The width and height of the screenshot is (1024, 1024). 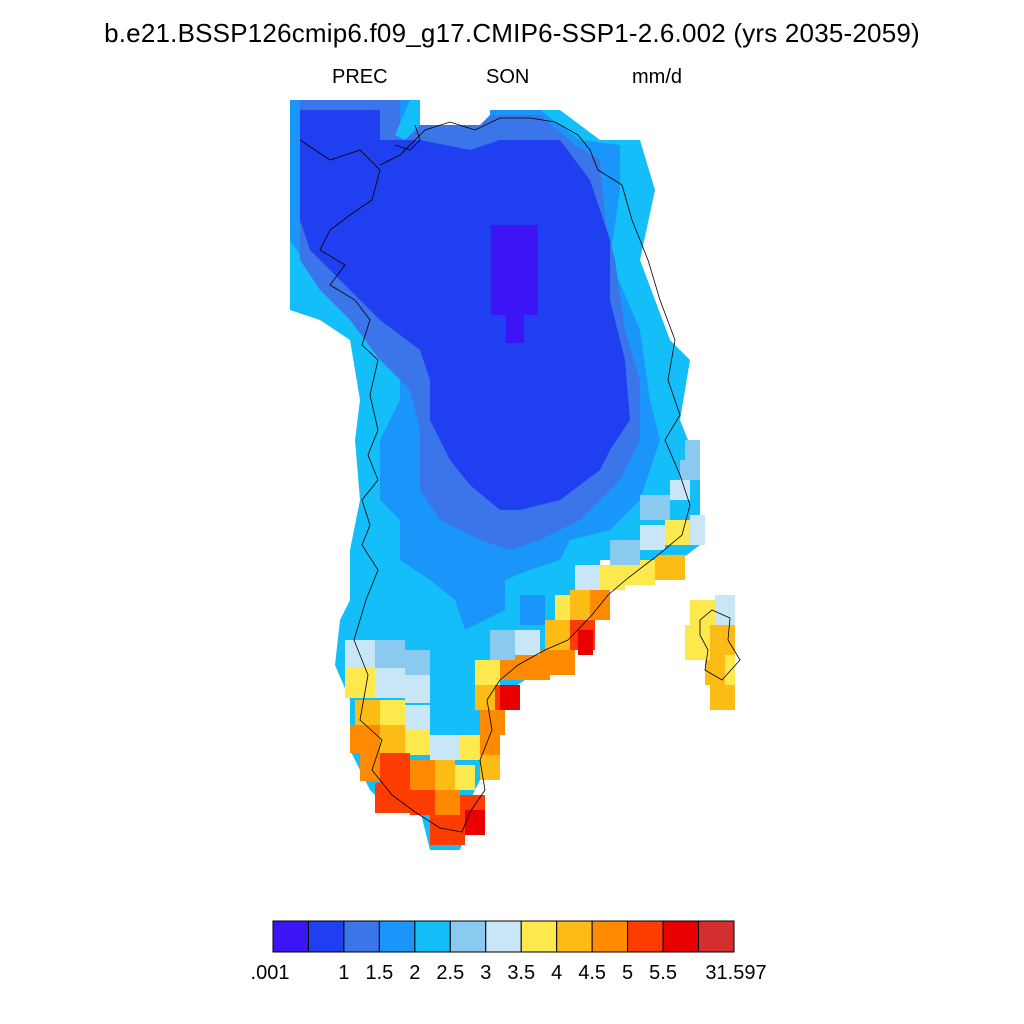 What do you see at coordinates (657, 77) in the screenshot?
I see `units-label: mm/d` at bounding box center [657, 77].